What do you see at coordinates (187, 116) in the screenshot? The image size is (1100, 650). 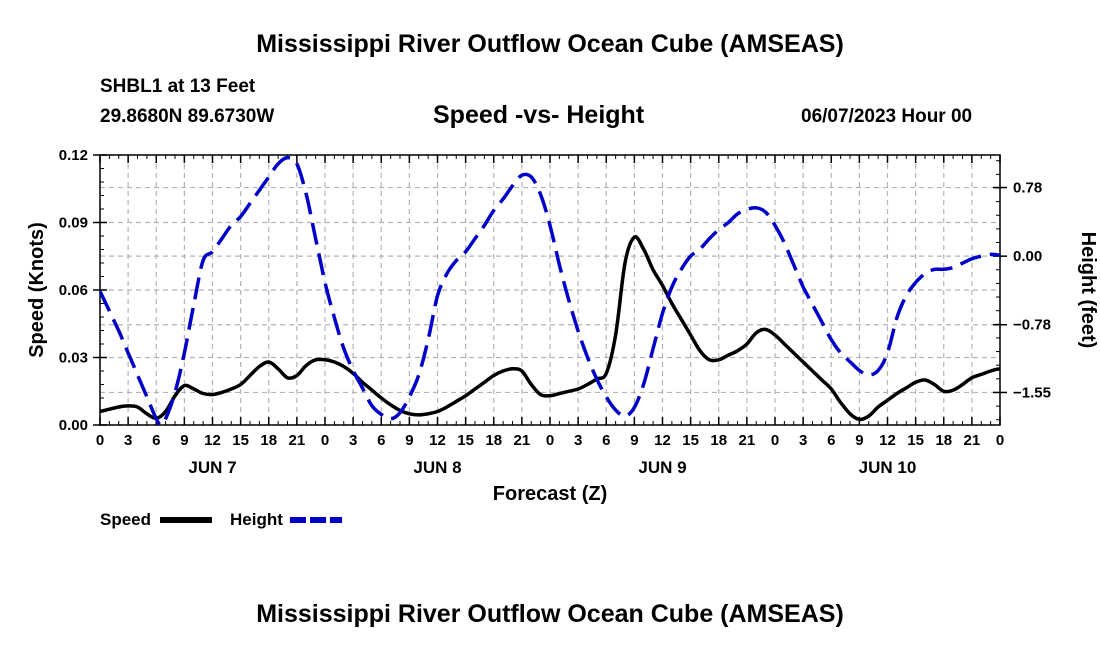 I see `station-coordinates: 29.8680N 89.6730W` at bounding box center [187, 116].